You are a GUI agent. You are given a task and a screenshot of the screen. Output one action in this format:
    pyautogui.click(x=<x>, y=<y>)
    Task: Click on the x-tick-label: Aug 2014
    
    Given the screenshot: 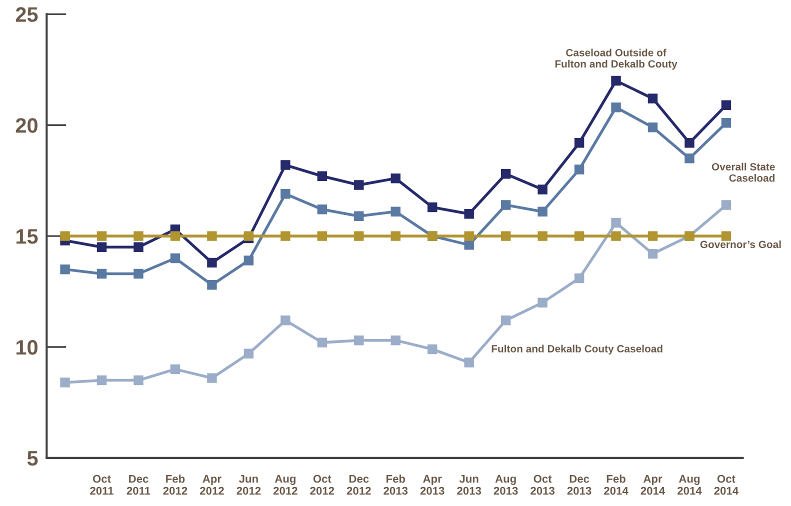 What is the action you would take?
    pyautogui.click(x=690, y=484)
    